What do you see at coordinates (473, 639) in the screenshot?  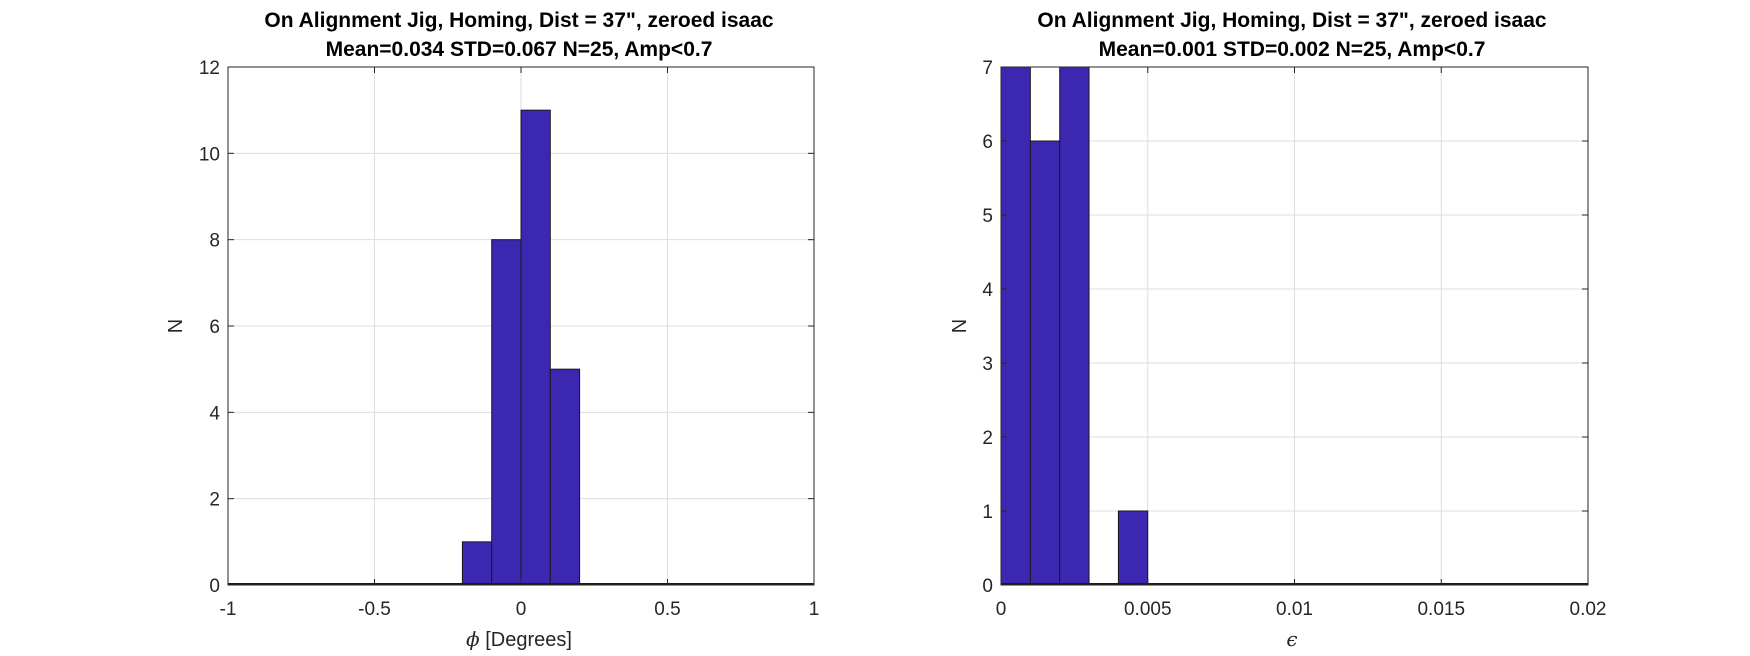 I see `x-axis-label-symbol: ϕ` at bounding box center [473, 639].